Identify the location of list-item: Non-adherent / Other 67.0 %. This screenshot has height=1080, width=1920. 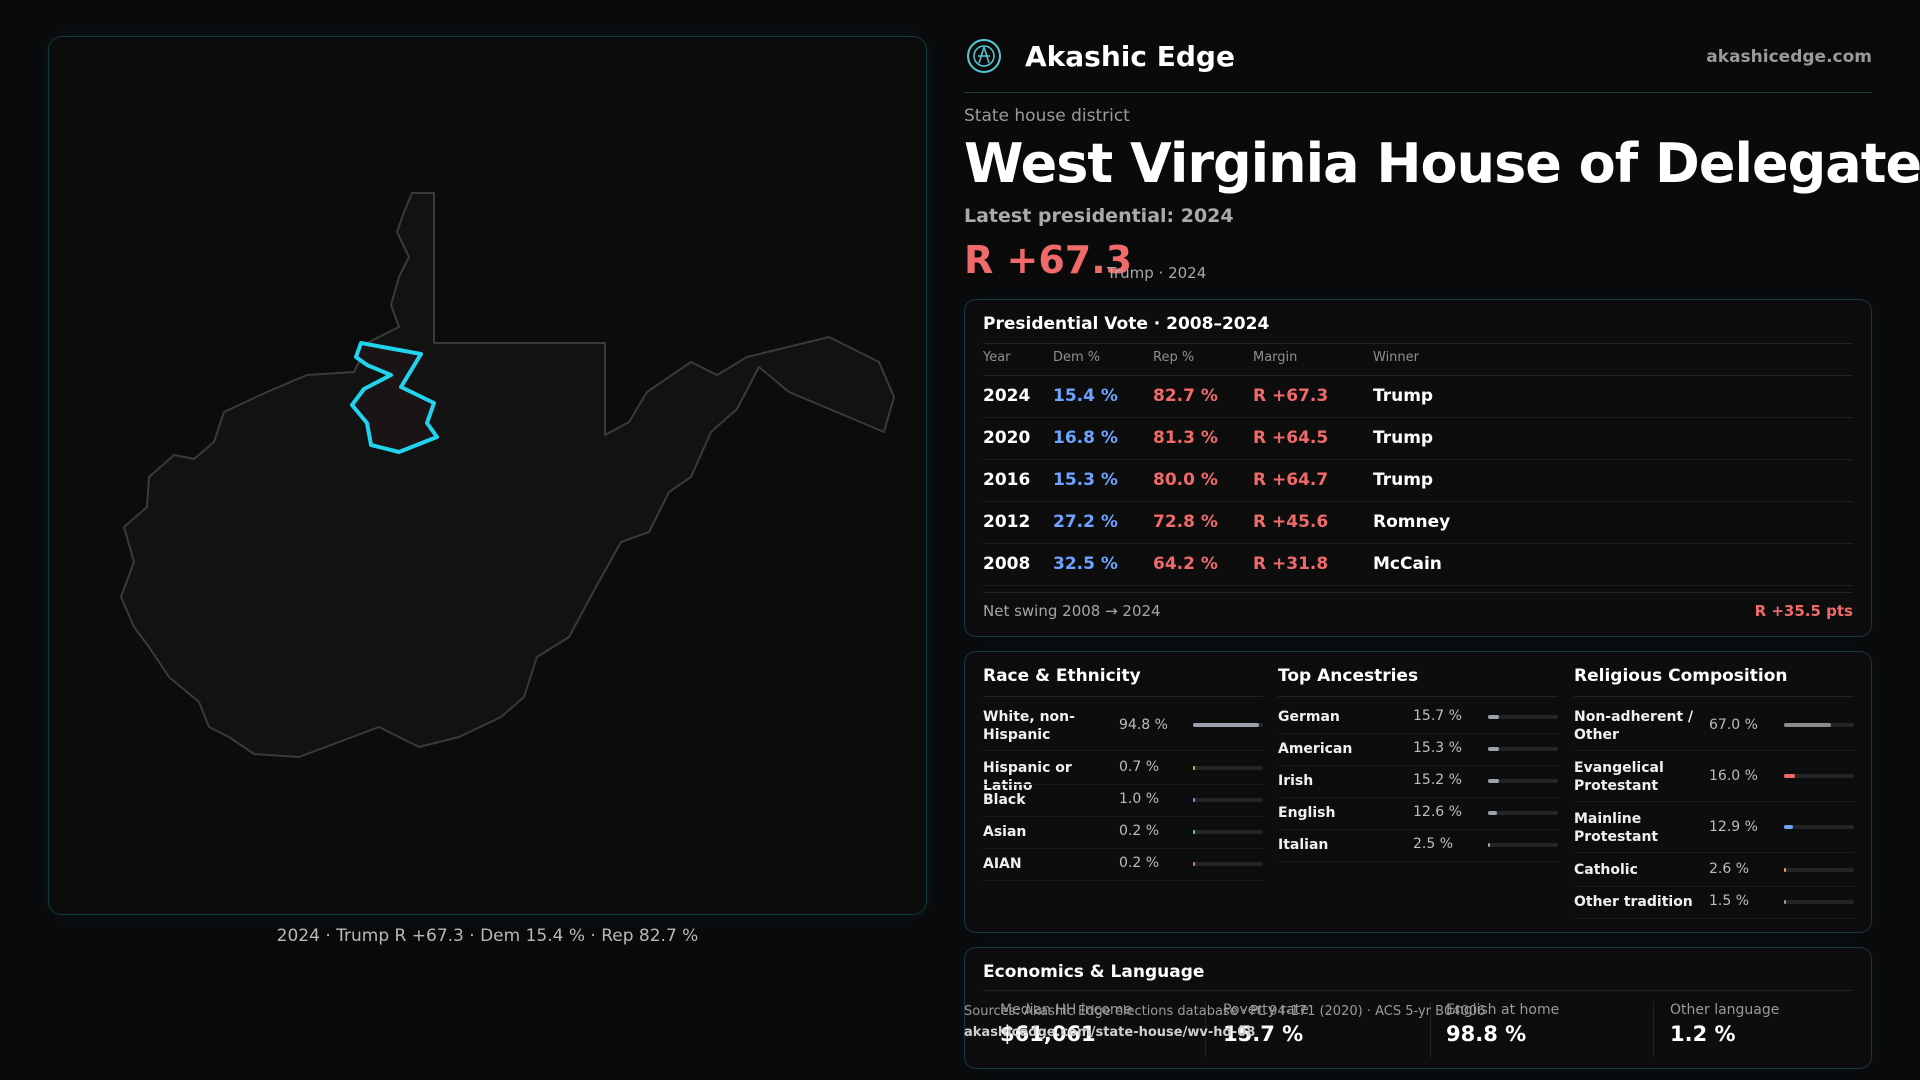
(1714, 726).